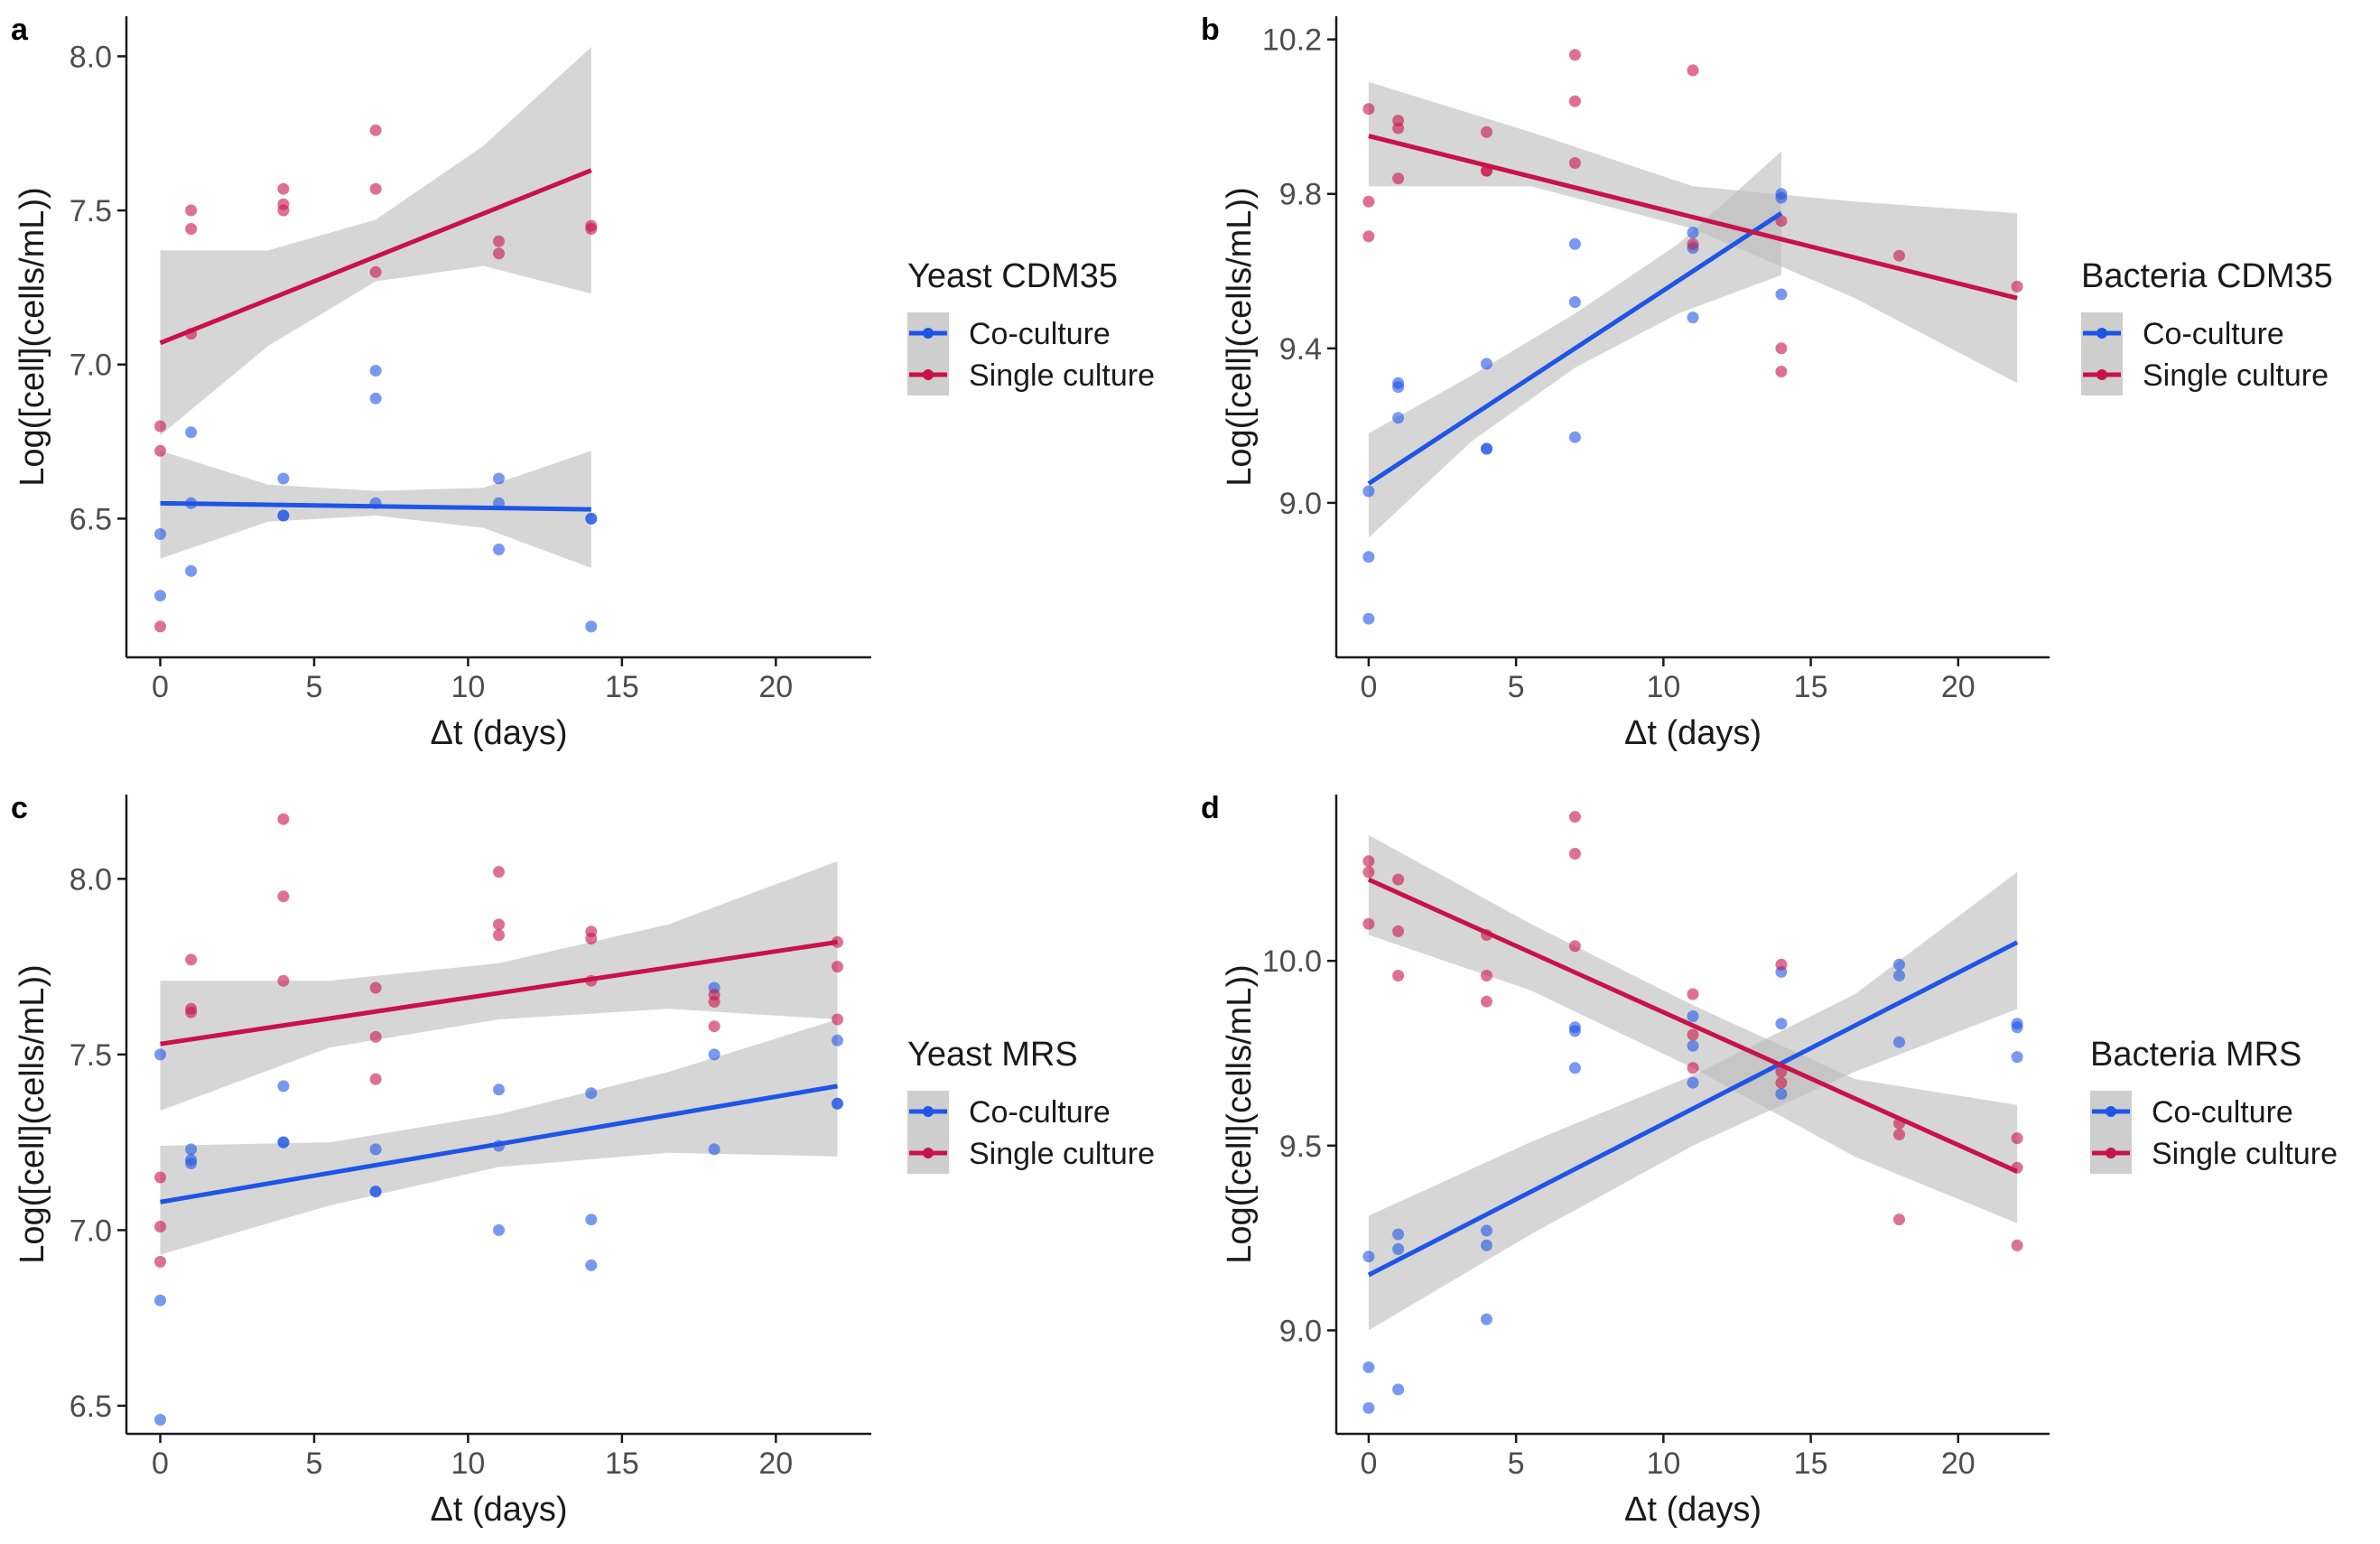 The height and width of the screenshot is (1544, 2380). Describe the element at coordinates (1292, 961) in the screenshot. I see `y-tick-label: 10.0` at that location.